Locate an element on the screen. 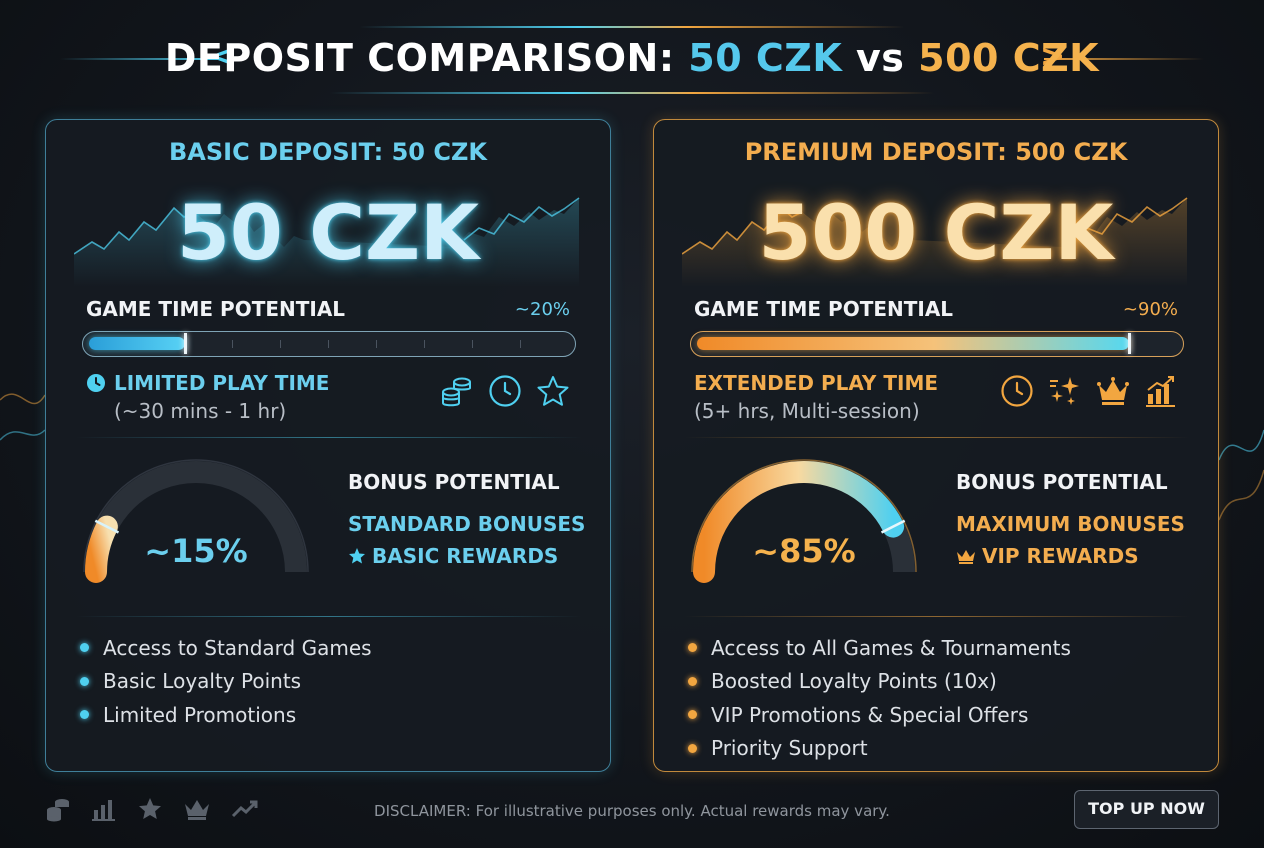  bonus-type: MAXIMUM BONUSES is located at coordinates (1070, 524).